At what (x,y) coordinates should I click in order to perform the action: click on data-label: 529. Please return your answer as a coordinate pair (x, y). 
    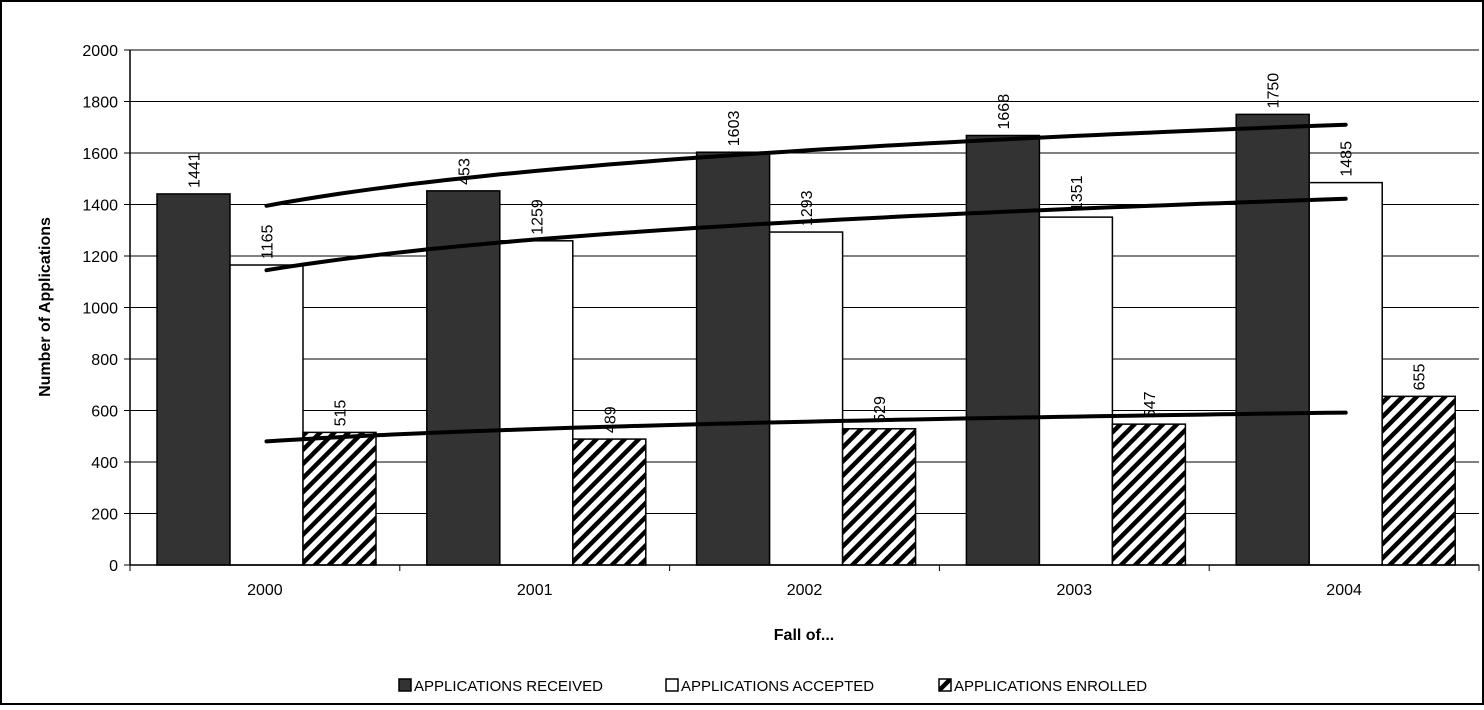
    Looking at the image, I should click on (880, 409).